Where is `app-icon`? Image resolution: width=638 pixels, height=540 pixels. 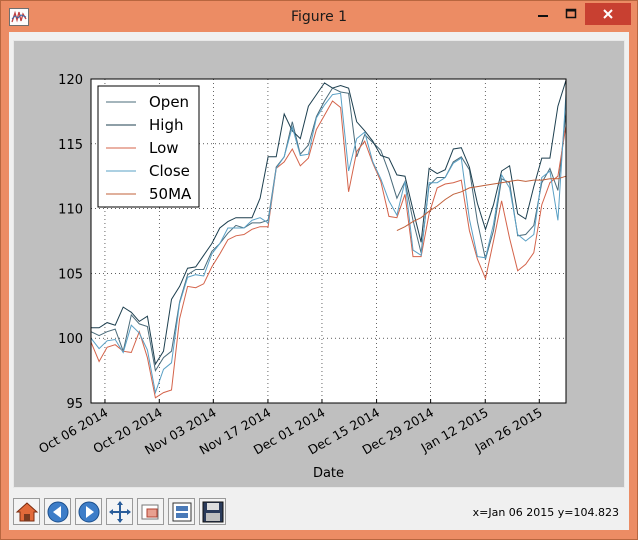
app-icon is located at coordinates (19, 17).